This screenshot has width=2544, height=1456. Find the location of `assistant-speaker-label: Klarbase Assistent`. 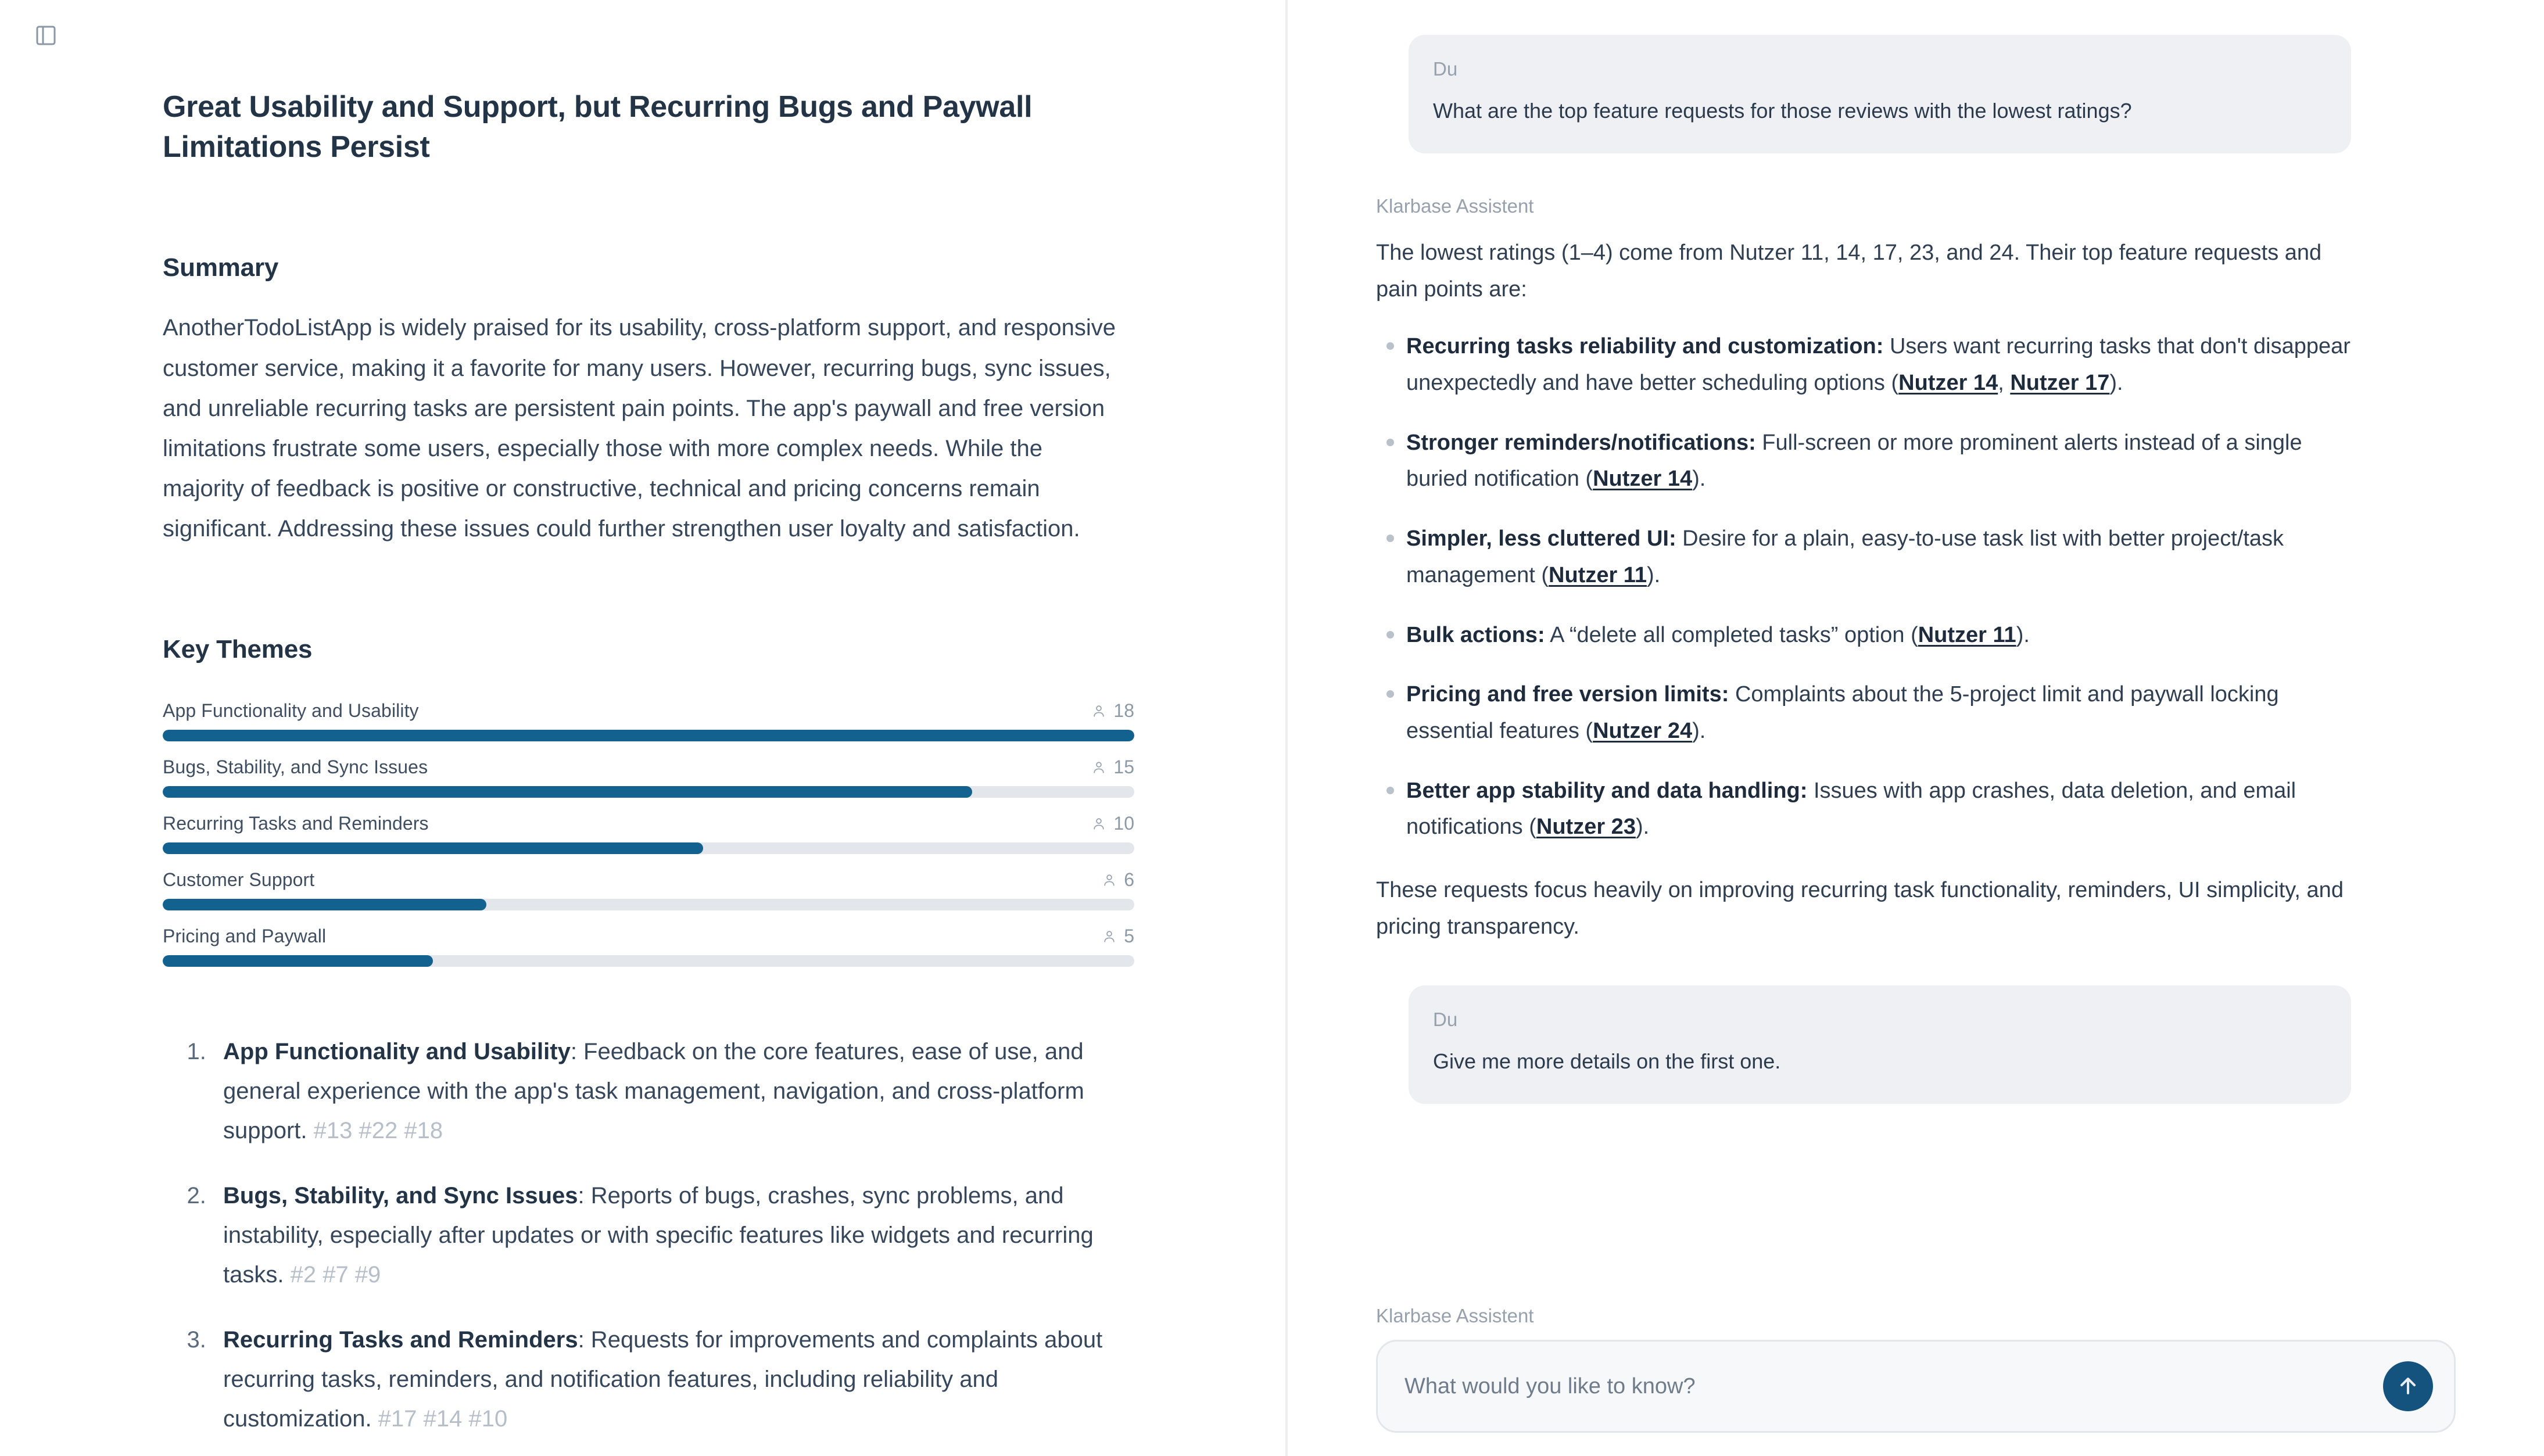

assistant-speaker-label: Klarbase Assistent is located at coordinates (1455, 206).